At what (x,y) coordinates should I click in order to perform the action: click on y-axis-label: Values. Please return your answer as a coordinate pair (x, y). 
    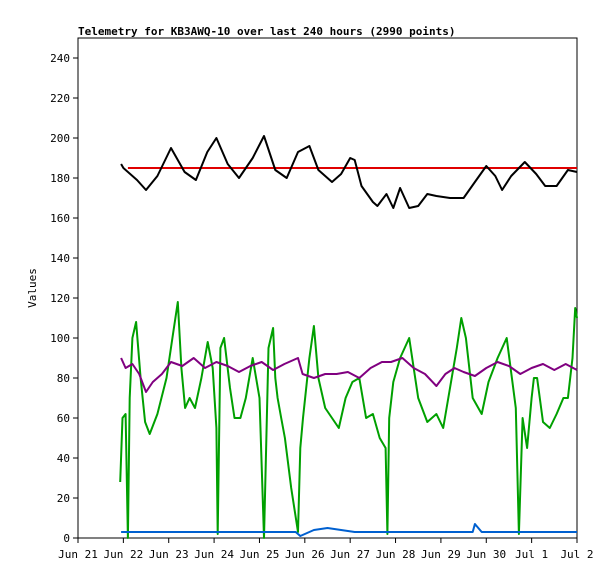
    Looking at the image, I should click on (32, 288).